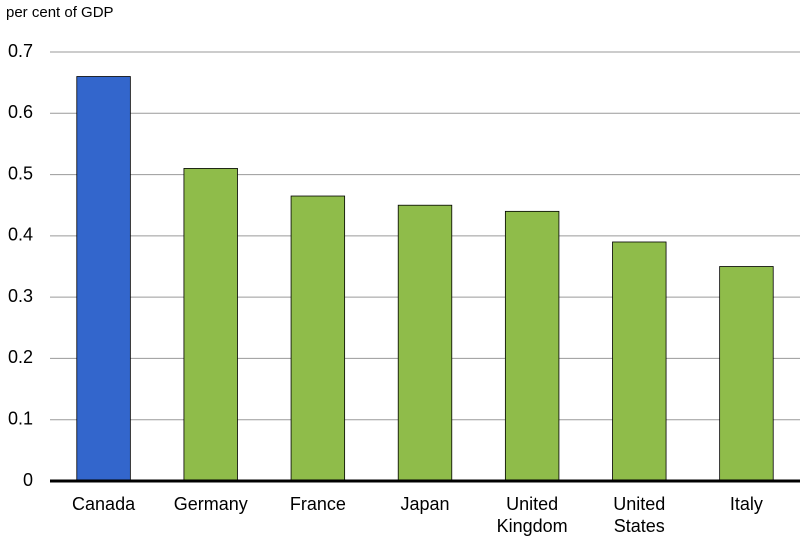 Image resolution: width=800 pixels, height=541 pixels. Describe the element at coordinates (211, 504) in the screenshot. I see `x-tick-label: Germany` at that location.